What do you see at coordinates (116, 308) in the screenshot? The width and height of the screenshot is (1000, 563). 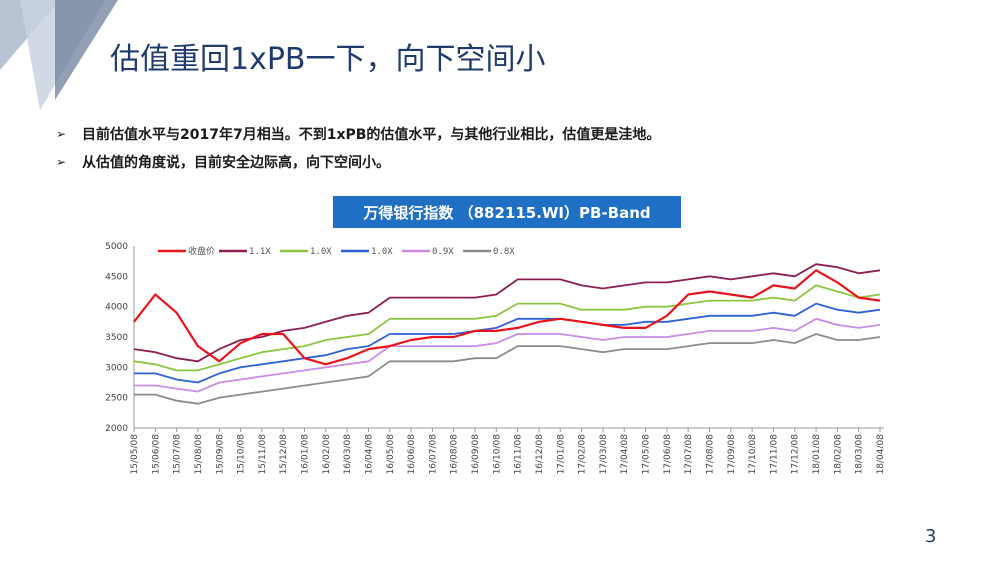 I see `y-tick-label: 4000` at bounding box center [116, 308].